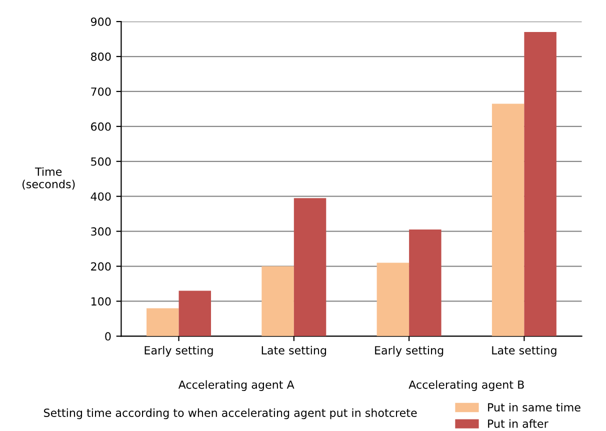 This screenshot has width=606, height=431. What do you see at coordinates (101, 301) in the screenshot?
I see `y-tick-label: 100` at bounding box center [101, 301].